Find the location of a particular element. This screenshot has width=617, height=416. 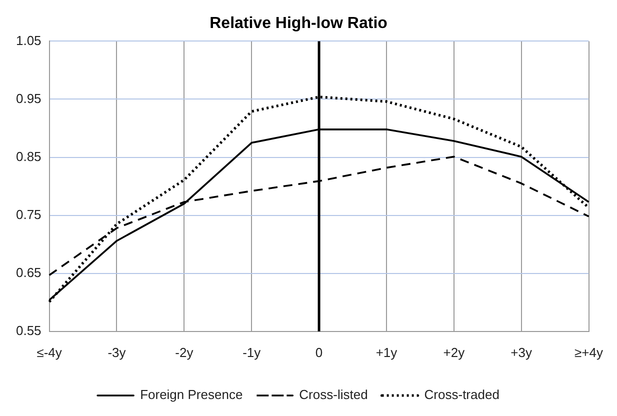

chart-title: Relative High-low Ratio is located at coordinates (299, 23).